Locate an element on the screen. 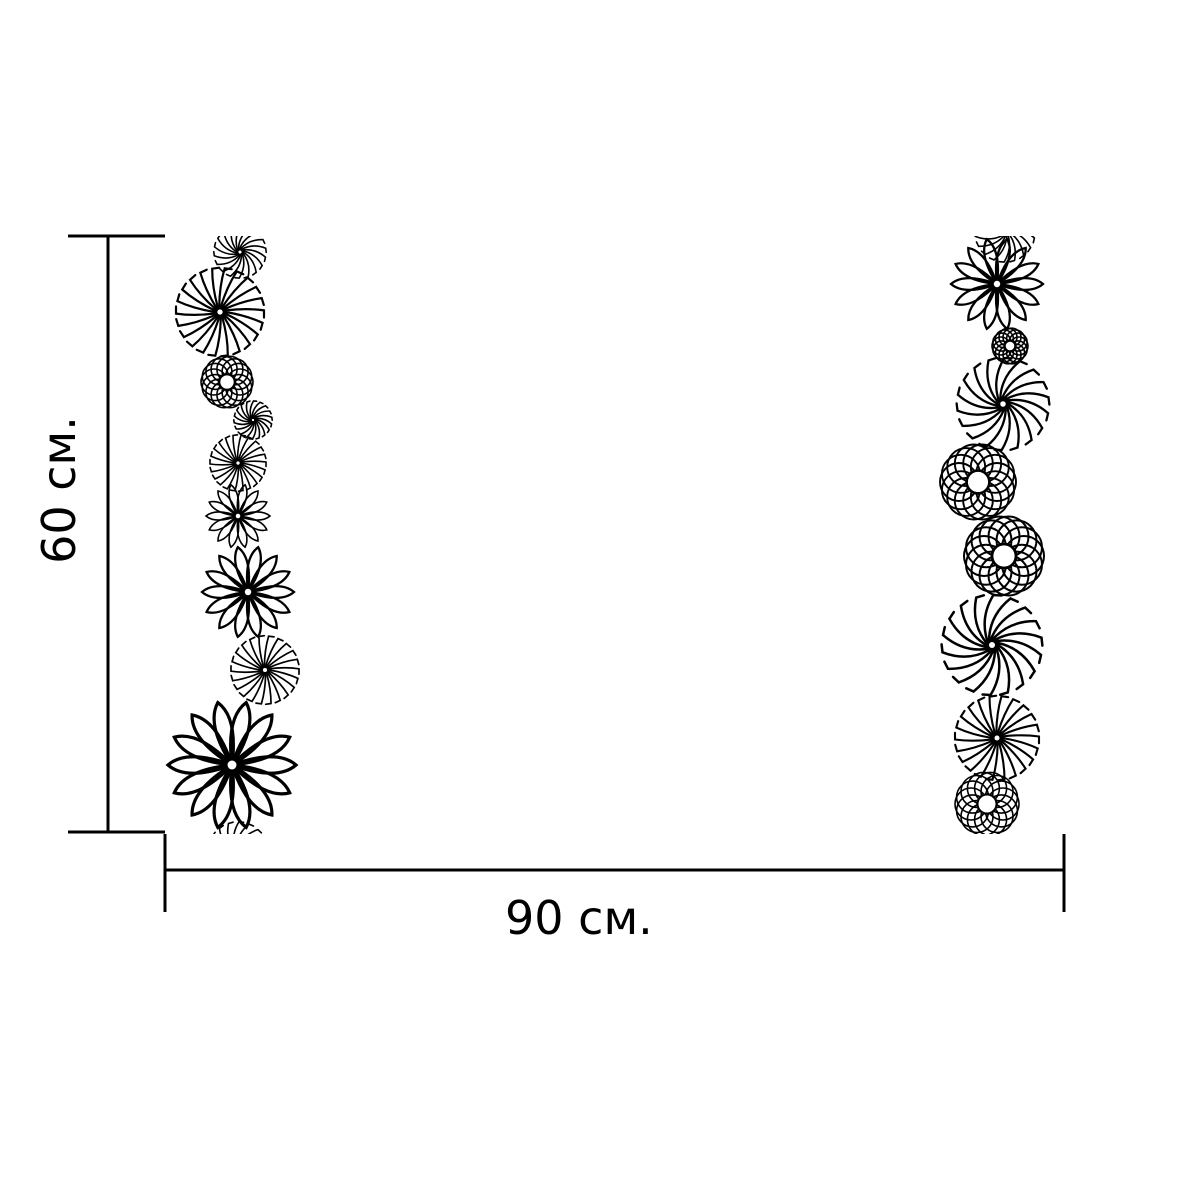 The width and height of the screenshot is (1200, 1200). right-ornament-column is located at coordinates (995, 535).